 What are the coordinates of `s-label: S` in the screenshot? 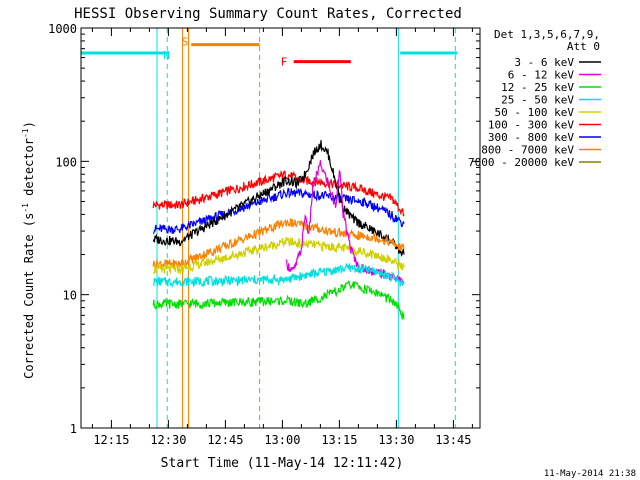 It's located at (185, 42).